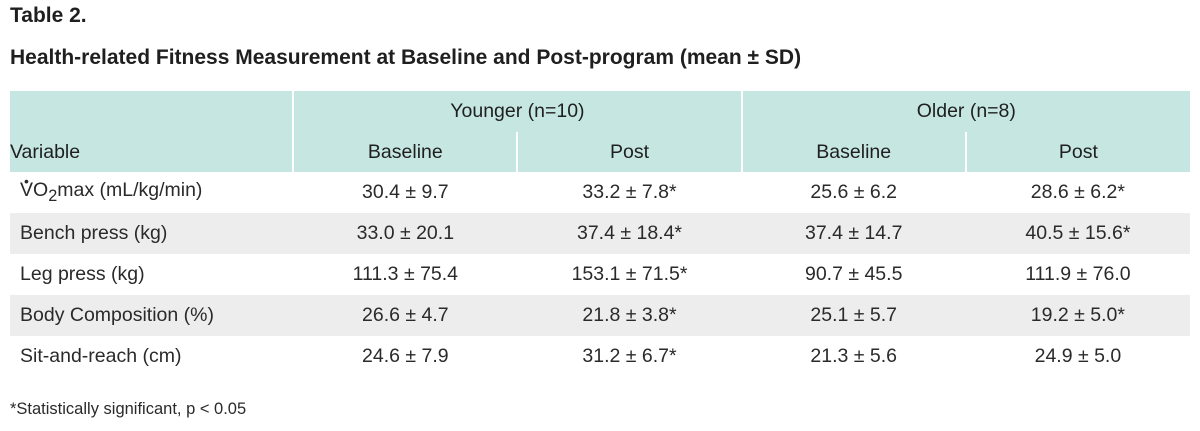 The width and height of the screenshot is (1200, 431). I want to click on vo2max-label: V •, so click(27, 187).